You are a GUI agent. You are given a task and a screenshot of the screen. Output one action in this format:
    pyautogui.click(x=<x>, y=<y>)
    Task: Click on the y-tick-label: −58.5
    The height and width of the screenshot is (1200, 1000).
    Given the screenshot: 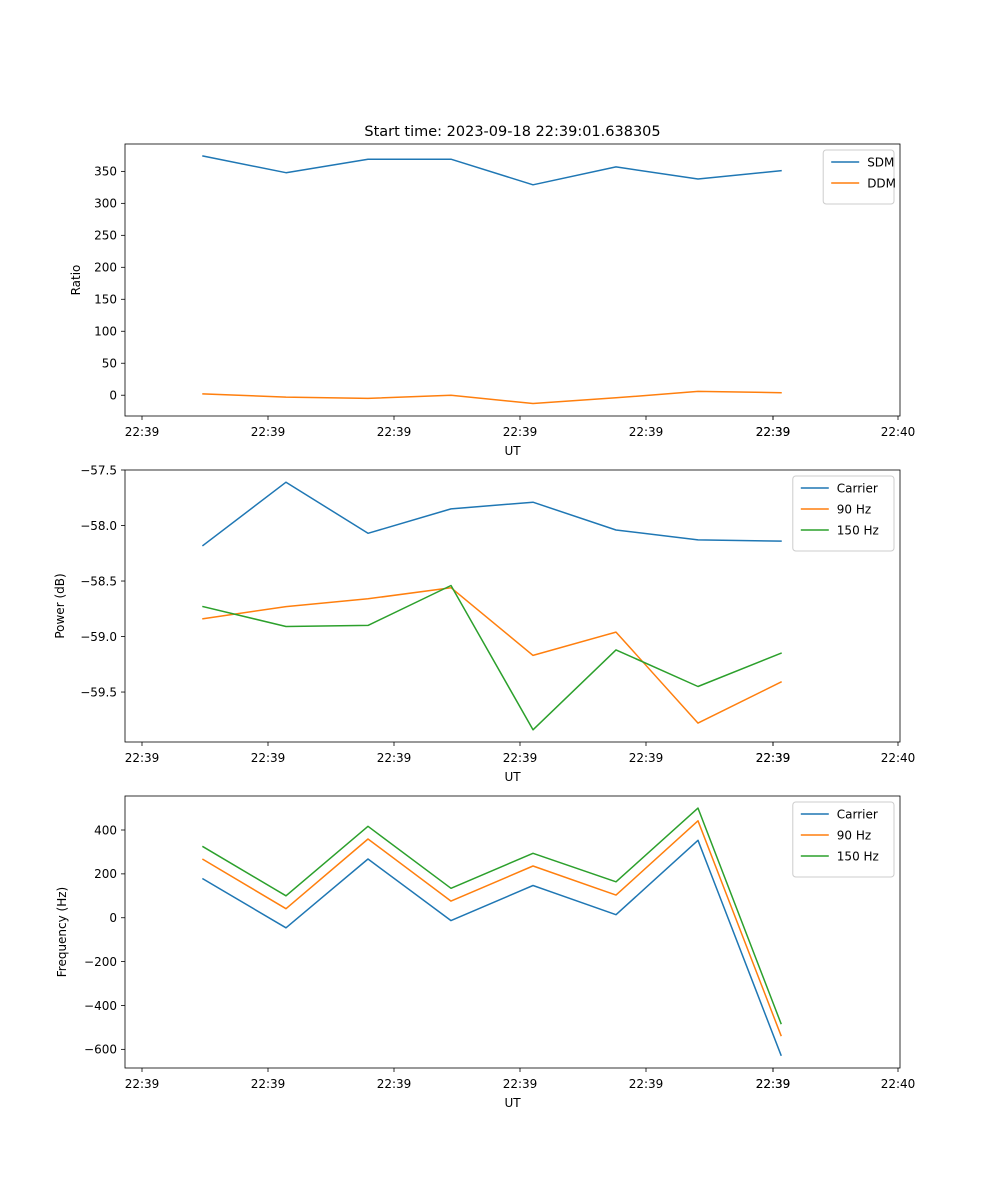 What is the action you would take?
    pyautogui.click(x=98, y=581)
    